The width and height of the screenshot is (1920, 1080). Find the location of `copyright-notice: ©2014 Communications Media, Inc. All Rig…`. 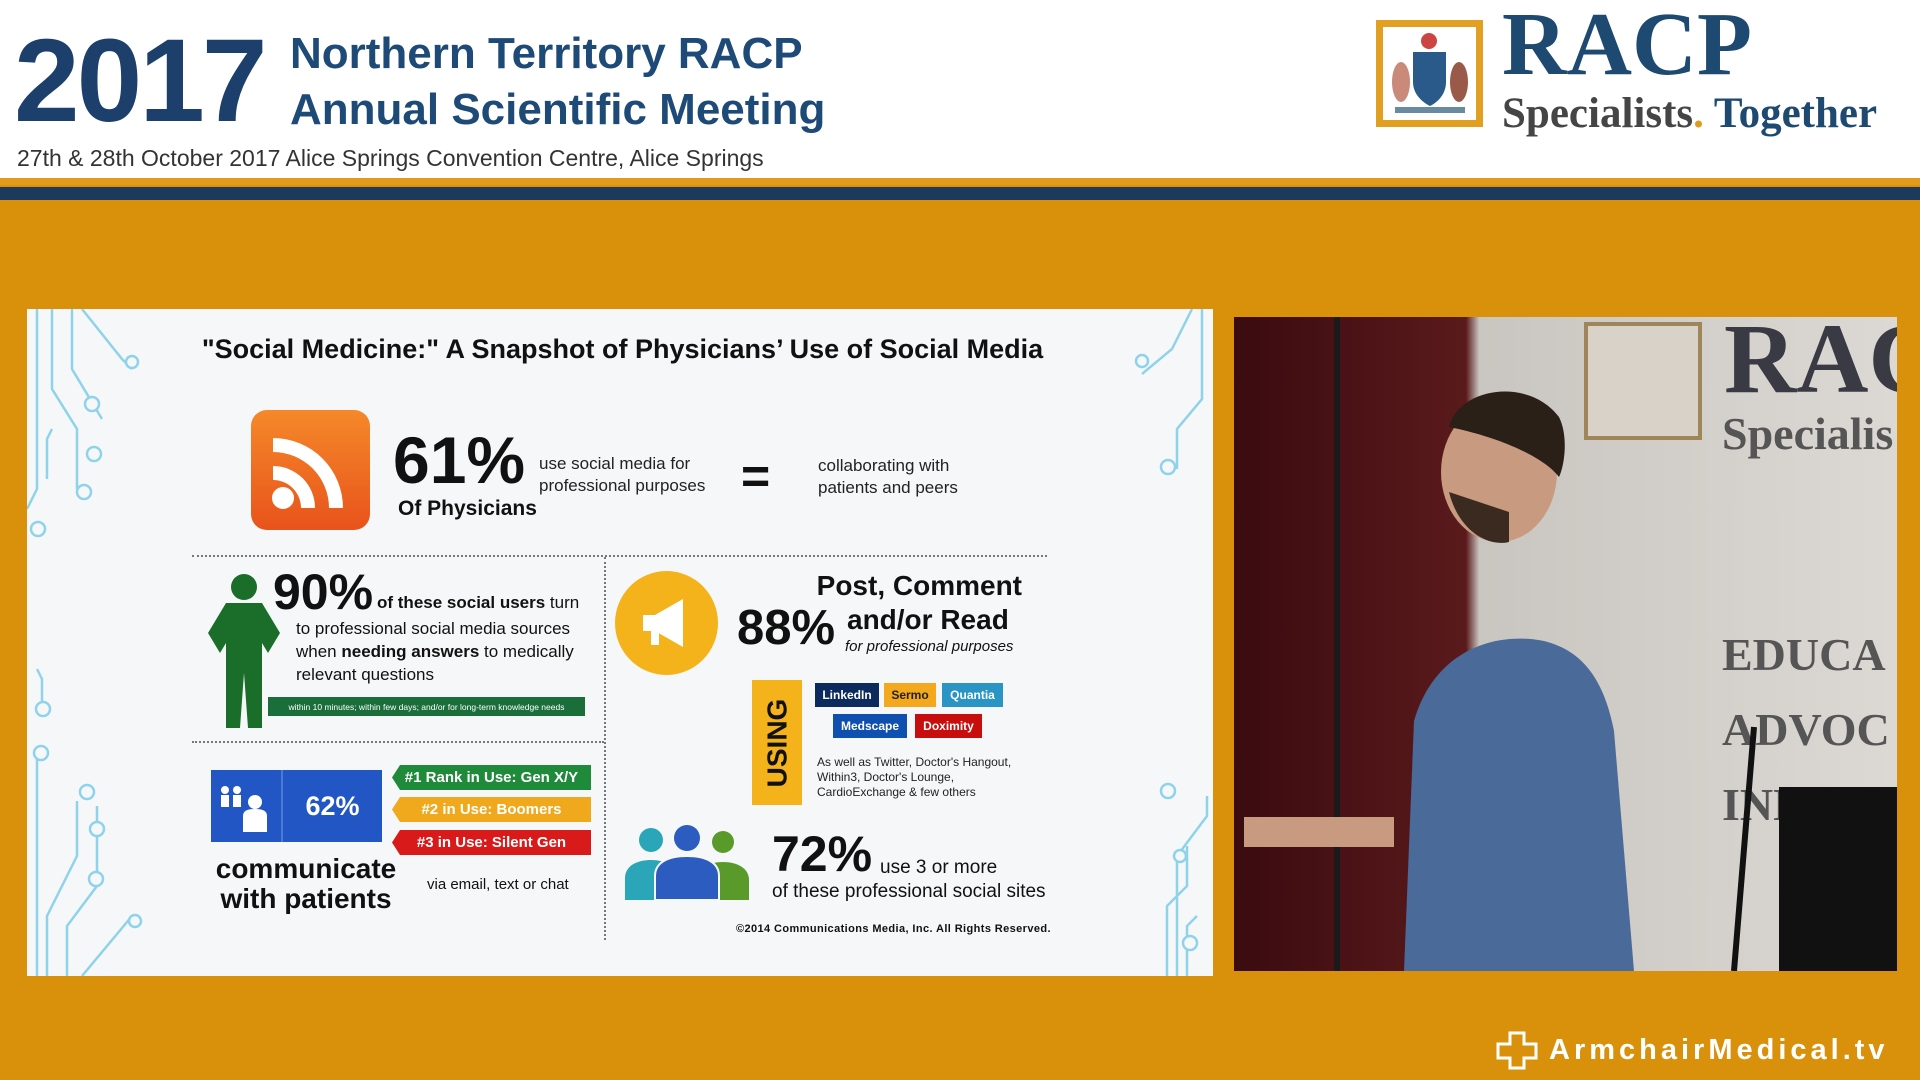

copyright-notice: ©2014 Communications Media, Inc. All Rig… is located at coordinates (893, 929).